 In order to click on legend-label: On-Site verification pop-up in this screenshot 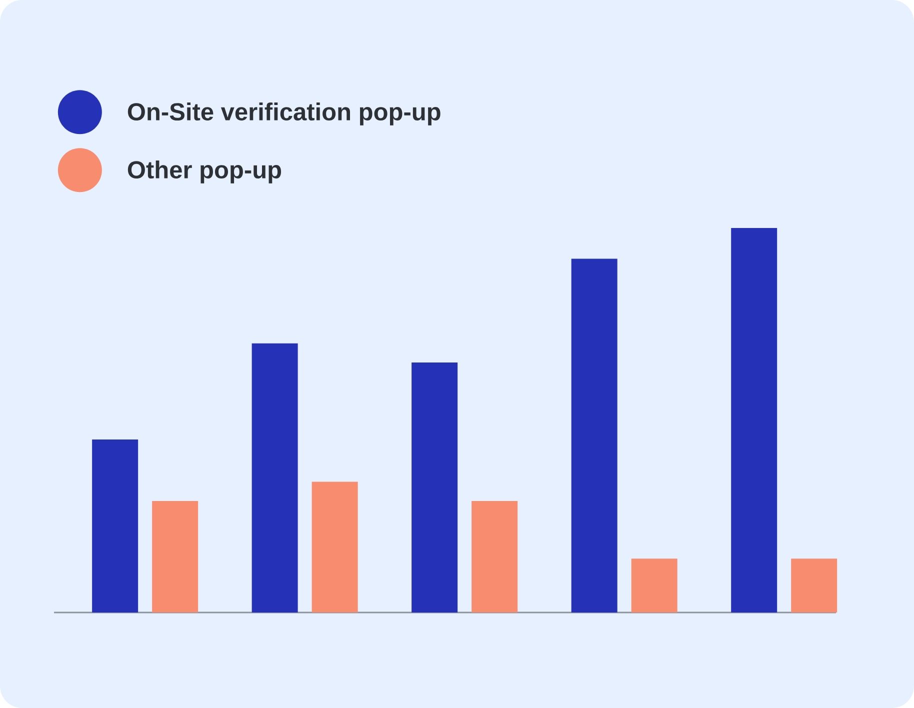, I will do `click(284, 114)`.